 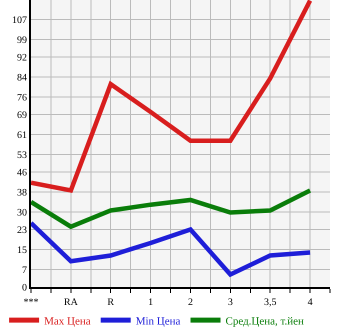 What do you see at coordinates (22, 40) in the screenshot?
I see `y-tick-label: 99` at bounding box center [22, 40].